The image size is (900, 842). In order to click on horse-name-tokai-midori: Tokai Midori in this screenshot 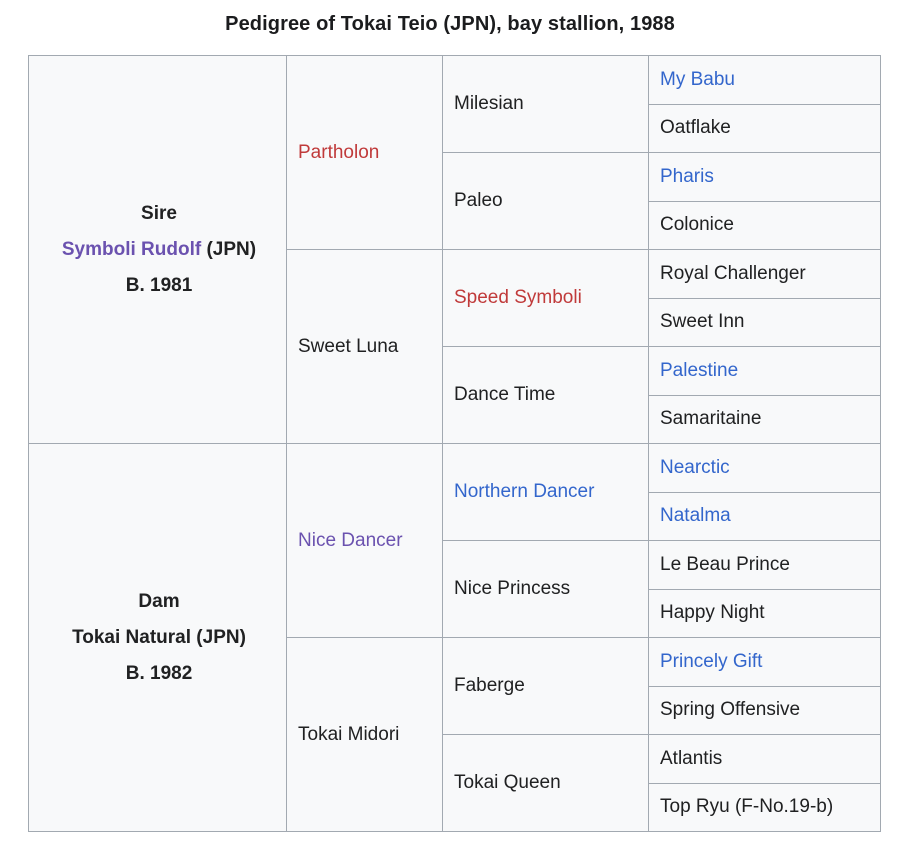, I will do `click(349, 734)`.